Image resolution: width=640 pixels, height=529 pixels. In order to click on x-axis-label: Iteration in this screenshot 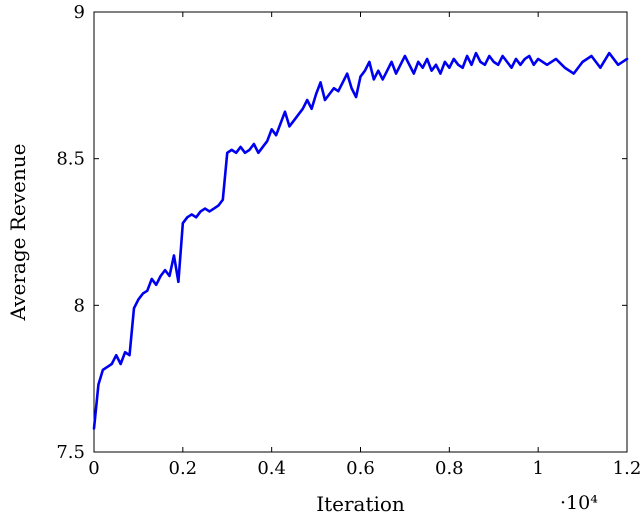, I will do `click(360, 504)`.